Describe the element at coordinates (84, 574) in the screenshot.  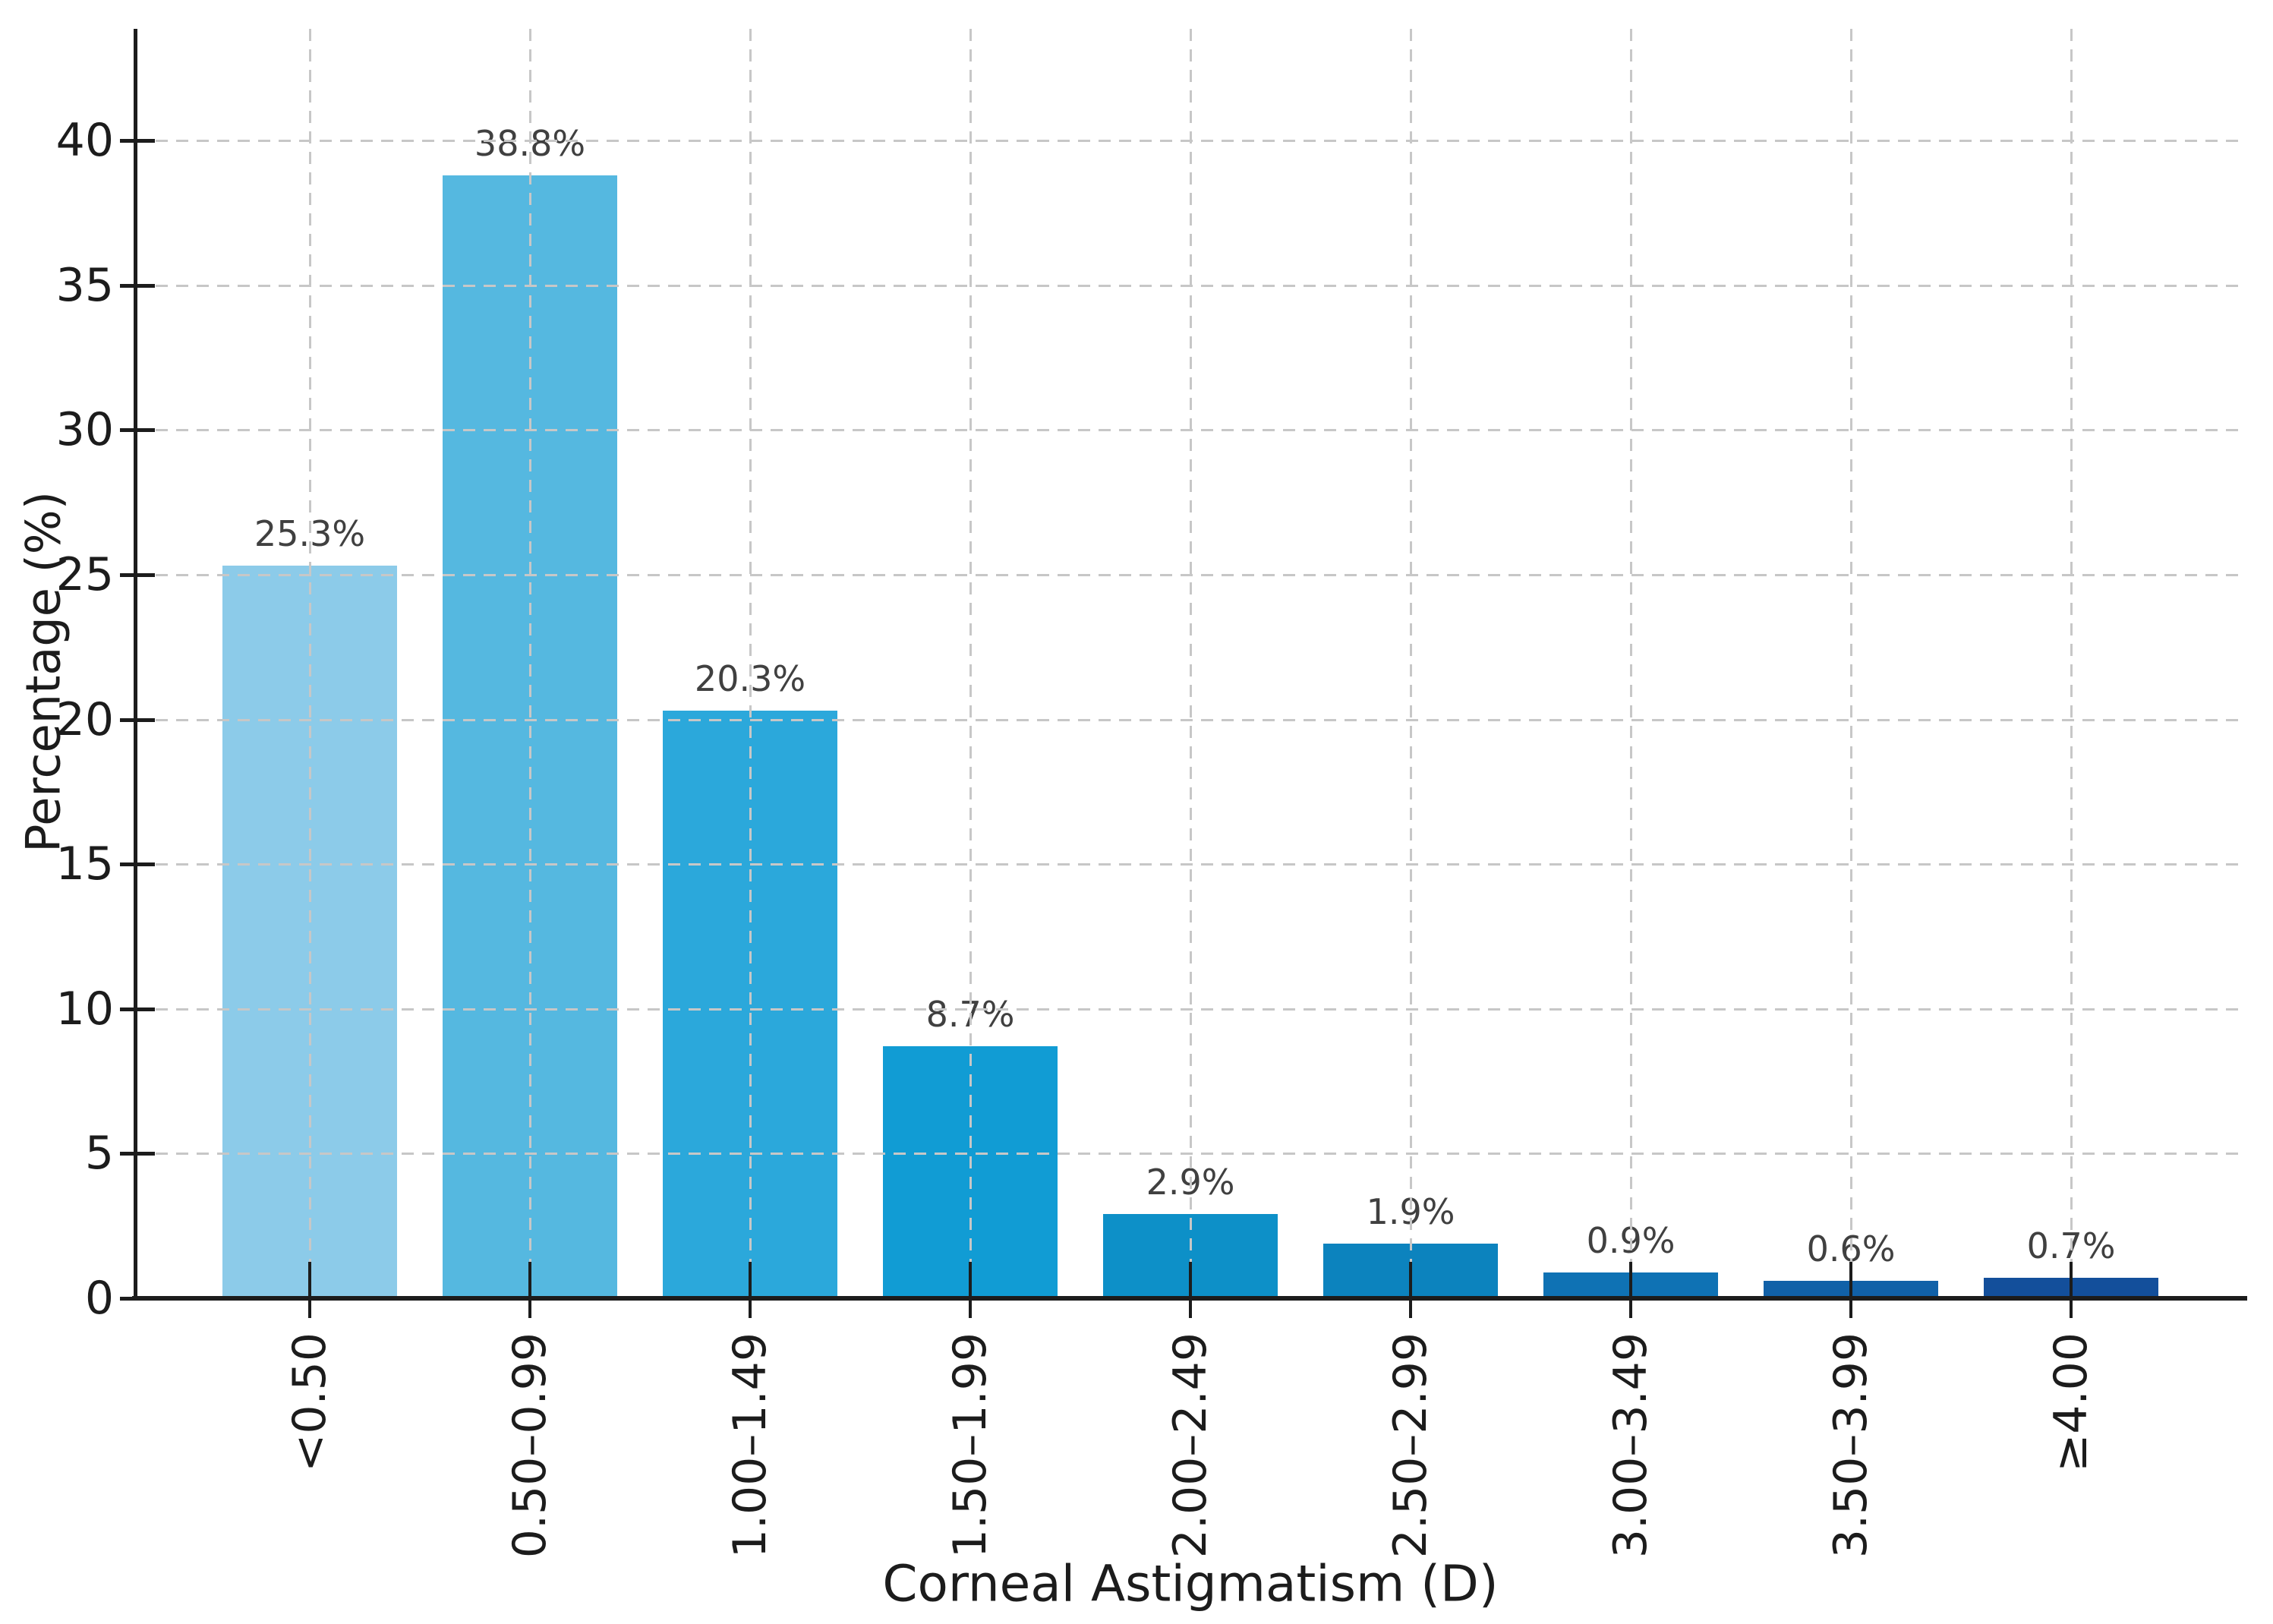
I see `y-tick-label-25: 25` at that location.